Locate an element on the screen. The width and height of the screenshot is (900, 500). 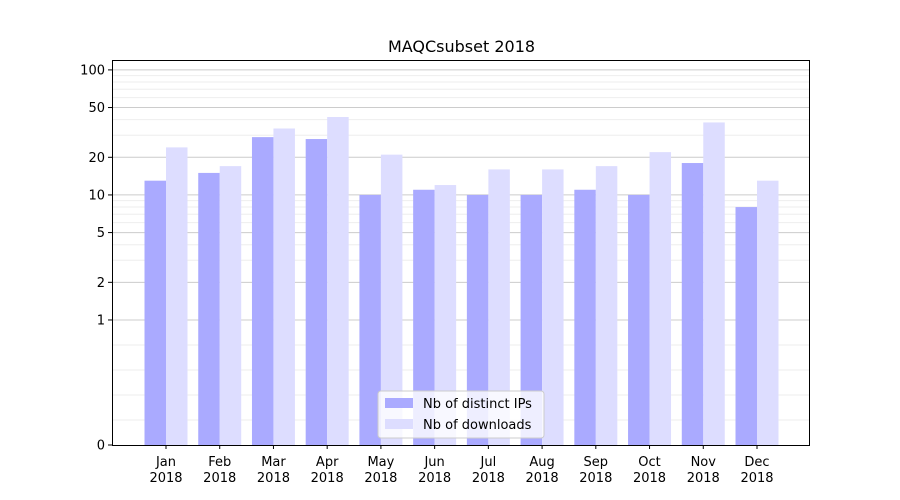
bar-distinct-ips-sep is located at coordinates (585, 317).